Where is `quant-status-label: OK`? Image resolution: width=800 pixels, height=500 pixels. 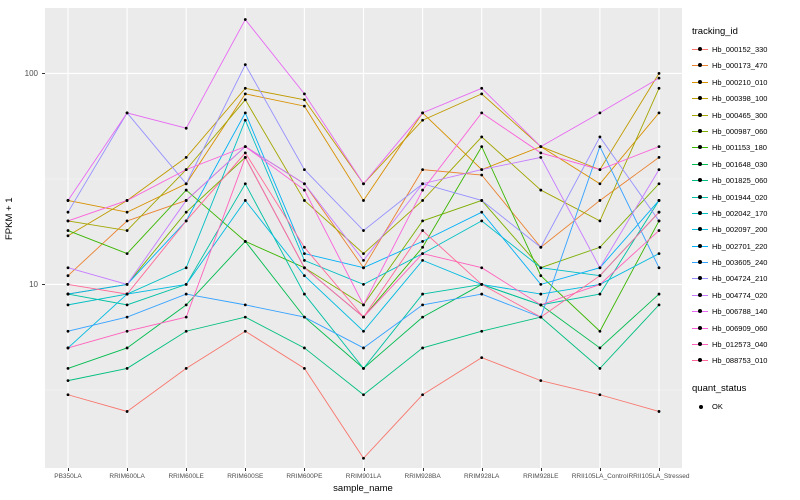 quant-status-label: OK is located at coordinates (717, 407).